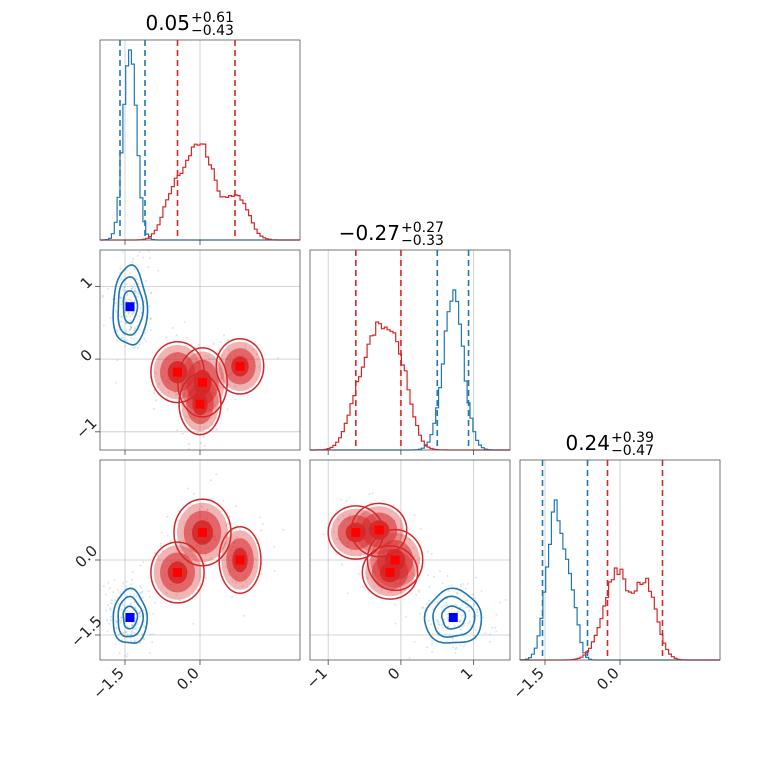 This screenshot has width=760, height=760. I want to click on contour-line, so click(454, 616).